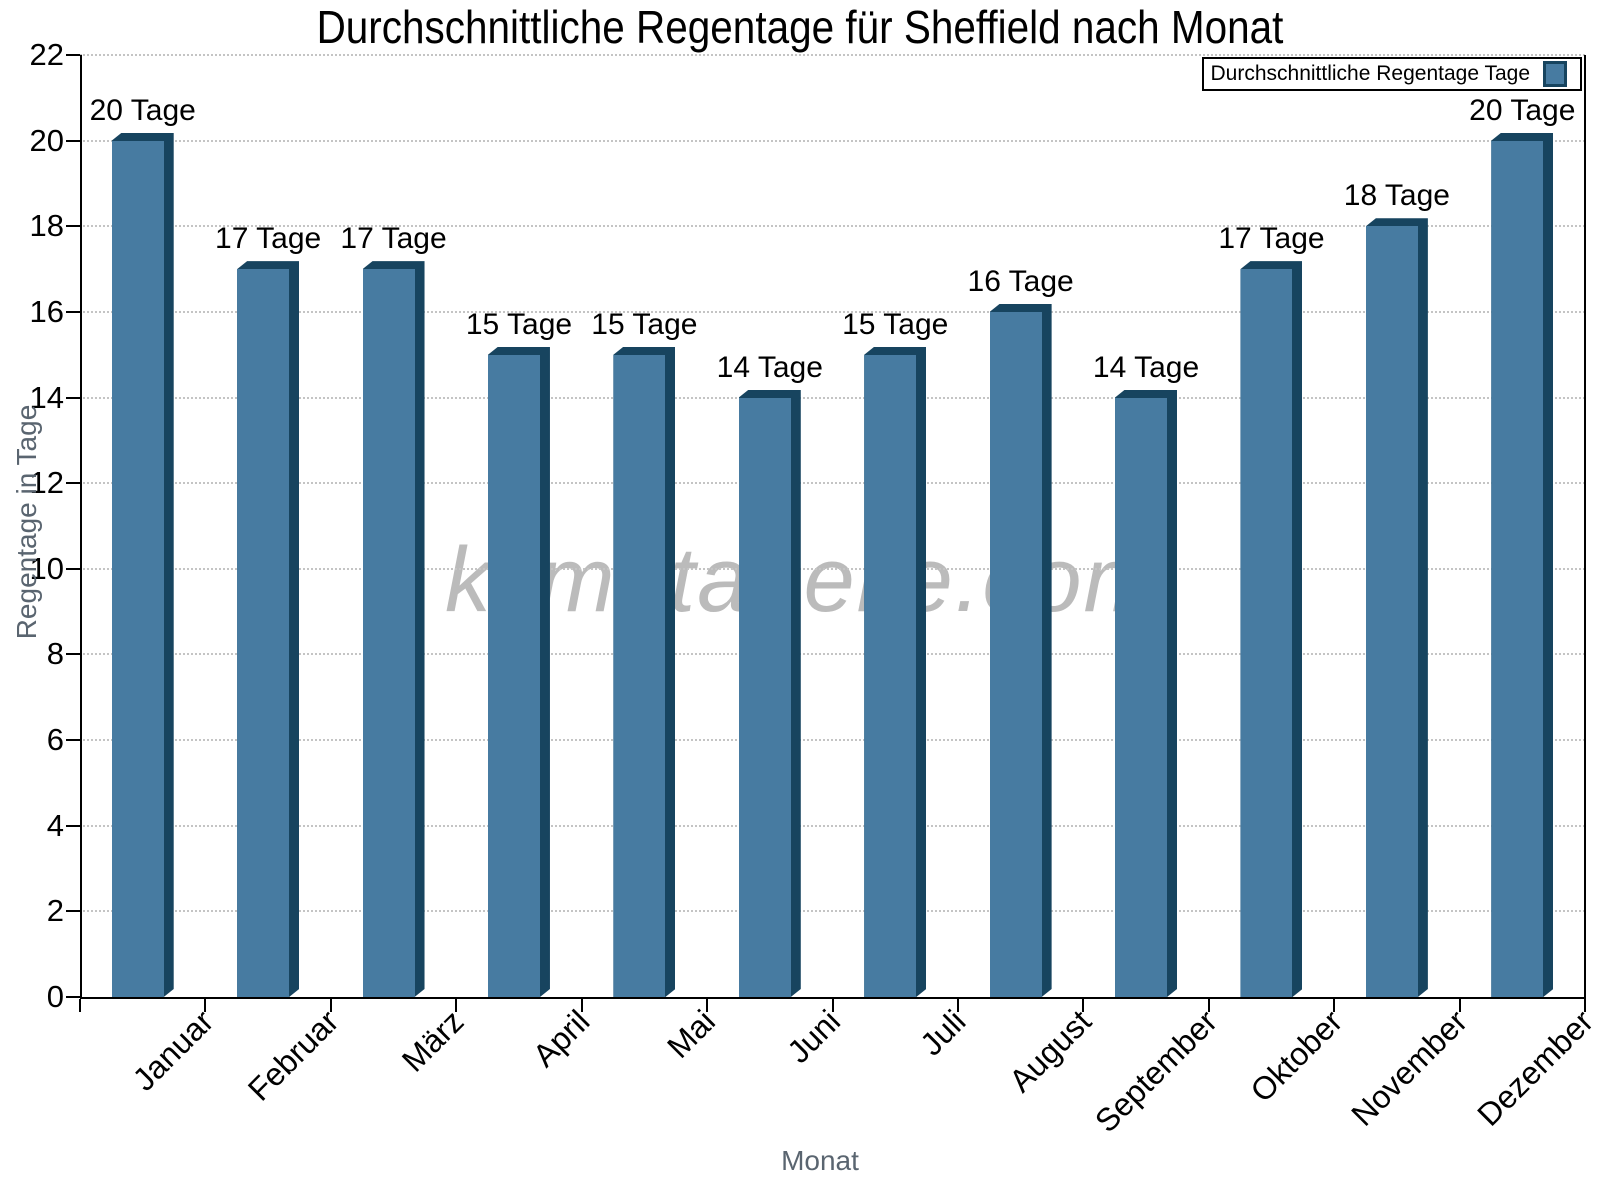 This screenshot has width=1600, height=1200. What do you see at coordinates (46, 397) in the screenshot?
I see `y-tick-label: 14` at bounding box center [46, 397].